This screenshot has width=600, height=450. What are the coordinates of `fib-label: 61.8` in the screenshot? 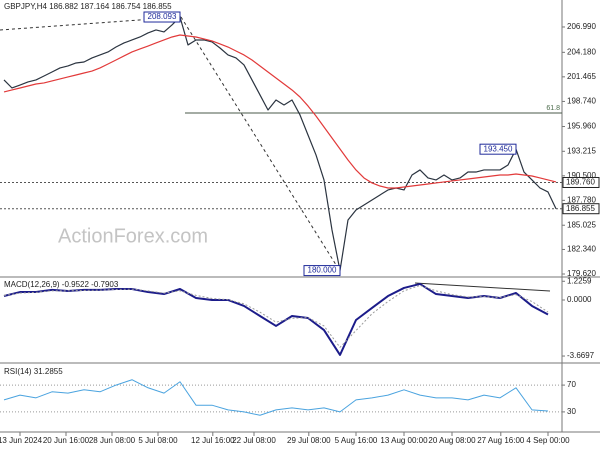 It's located at (553, 108).